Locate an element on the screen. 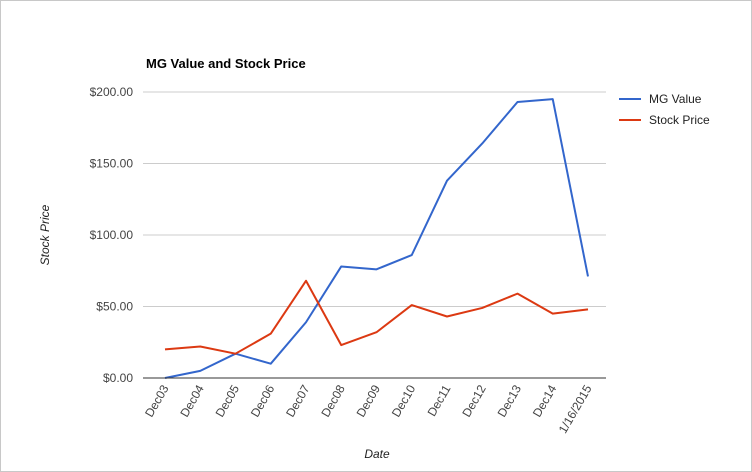 This screenshot has height=472, width=752. x-tick-label: Dec09 is located at coordinates (369, 400).